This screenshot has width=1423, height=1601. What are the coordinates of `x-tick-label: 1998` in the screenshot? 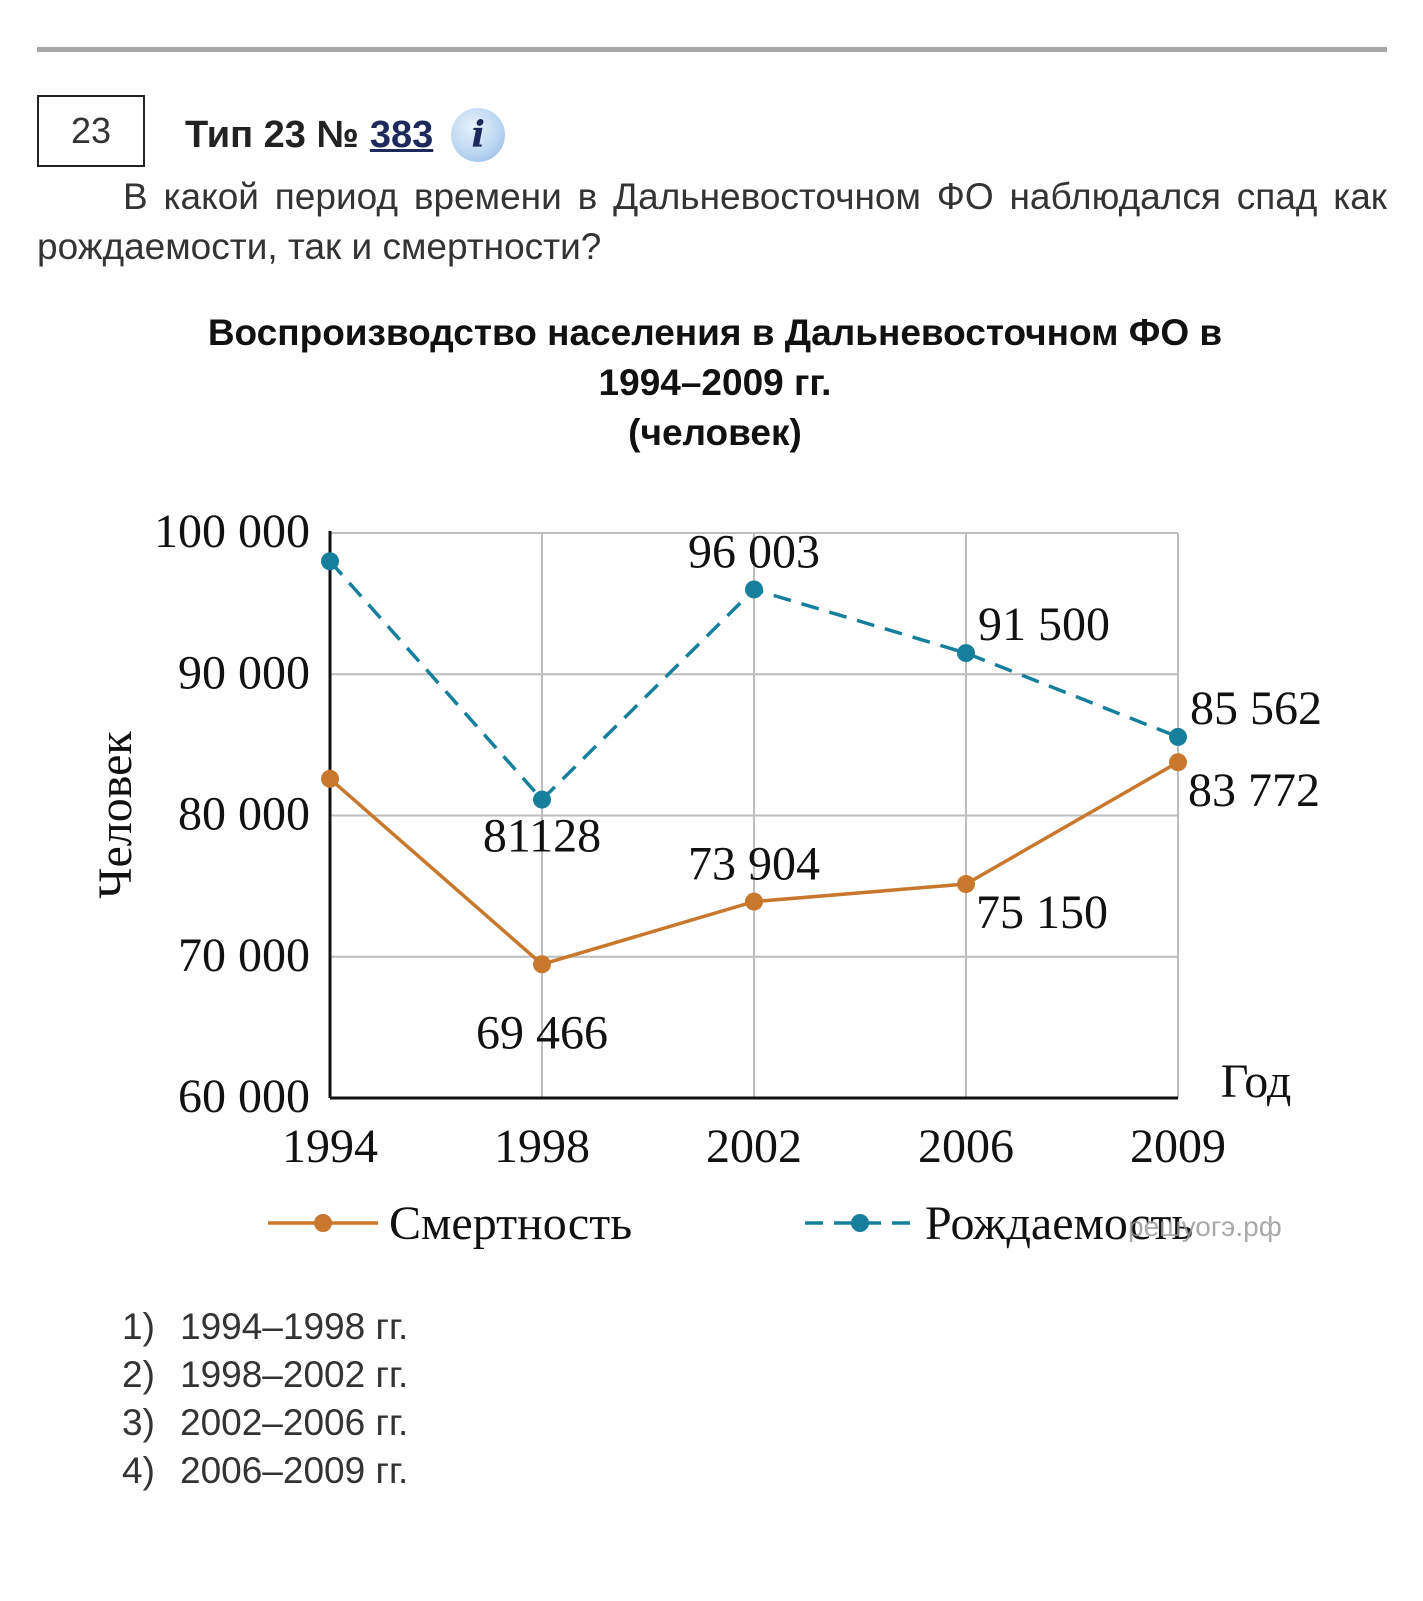 It's located at (542, 1146).